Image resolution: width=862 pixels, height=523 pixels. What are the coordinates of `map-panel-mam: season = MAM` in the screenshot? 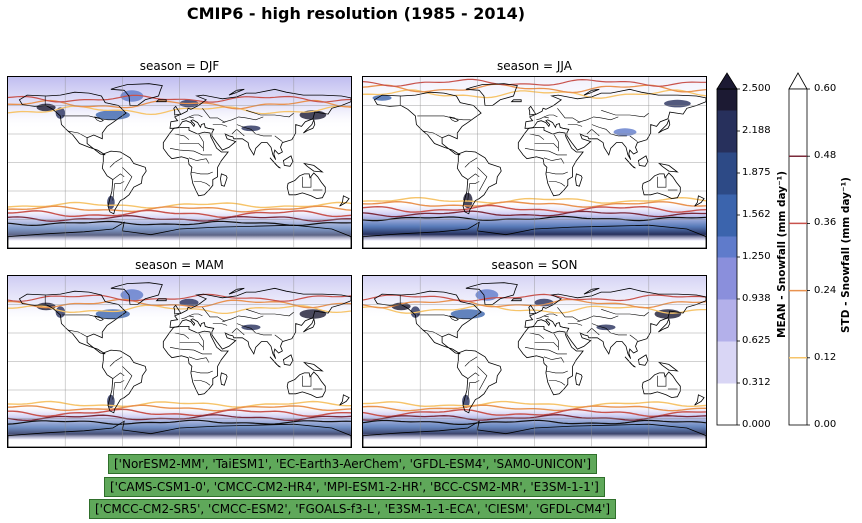 It's located at (179, 353).